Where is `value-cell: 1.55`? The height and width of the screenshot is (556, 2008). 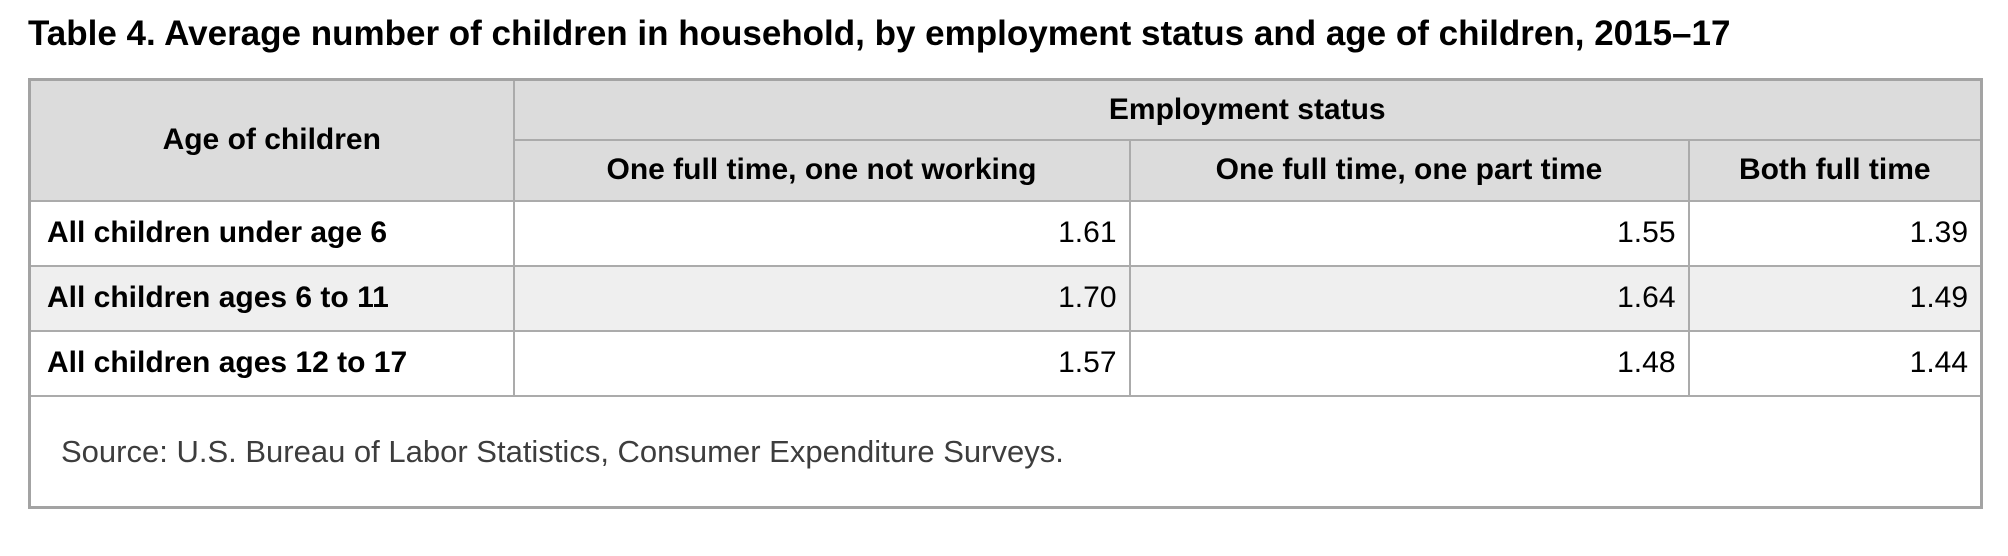 value-cell: 1.55 is located at coordinates (1409, 233).